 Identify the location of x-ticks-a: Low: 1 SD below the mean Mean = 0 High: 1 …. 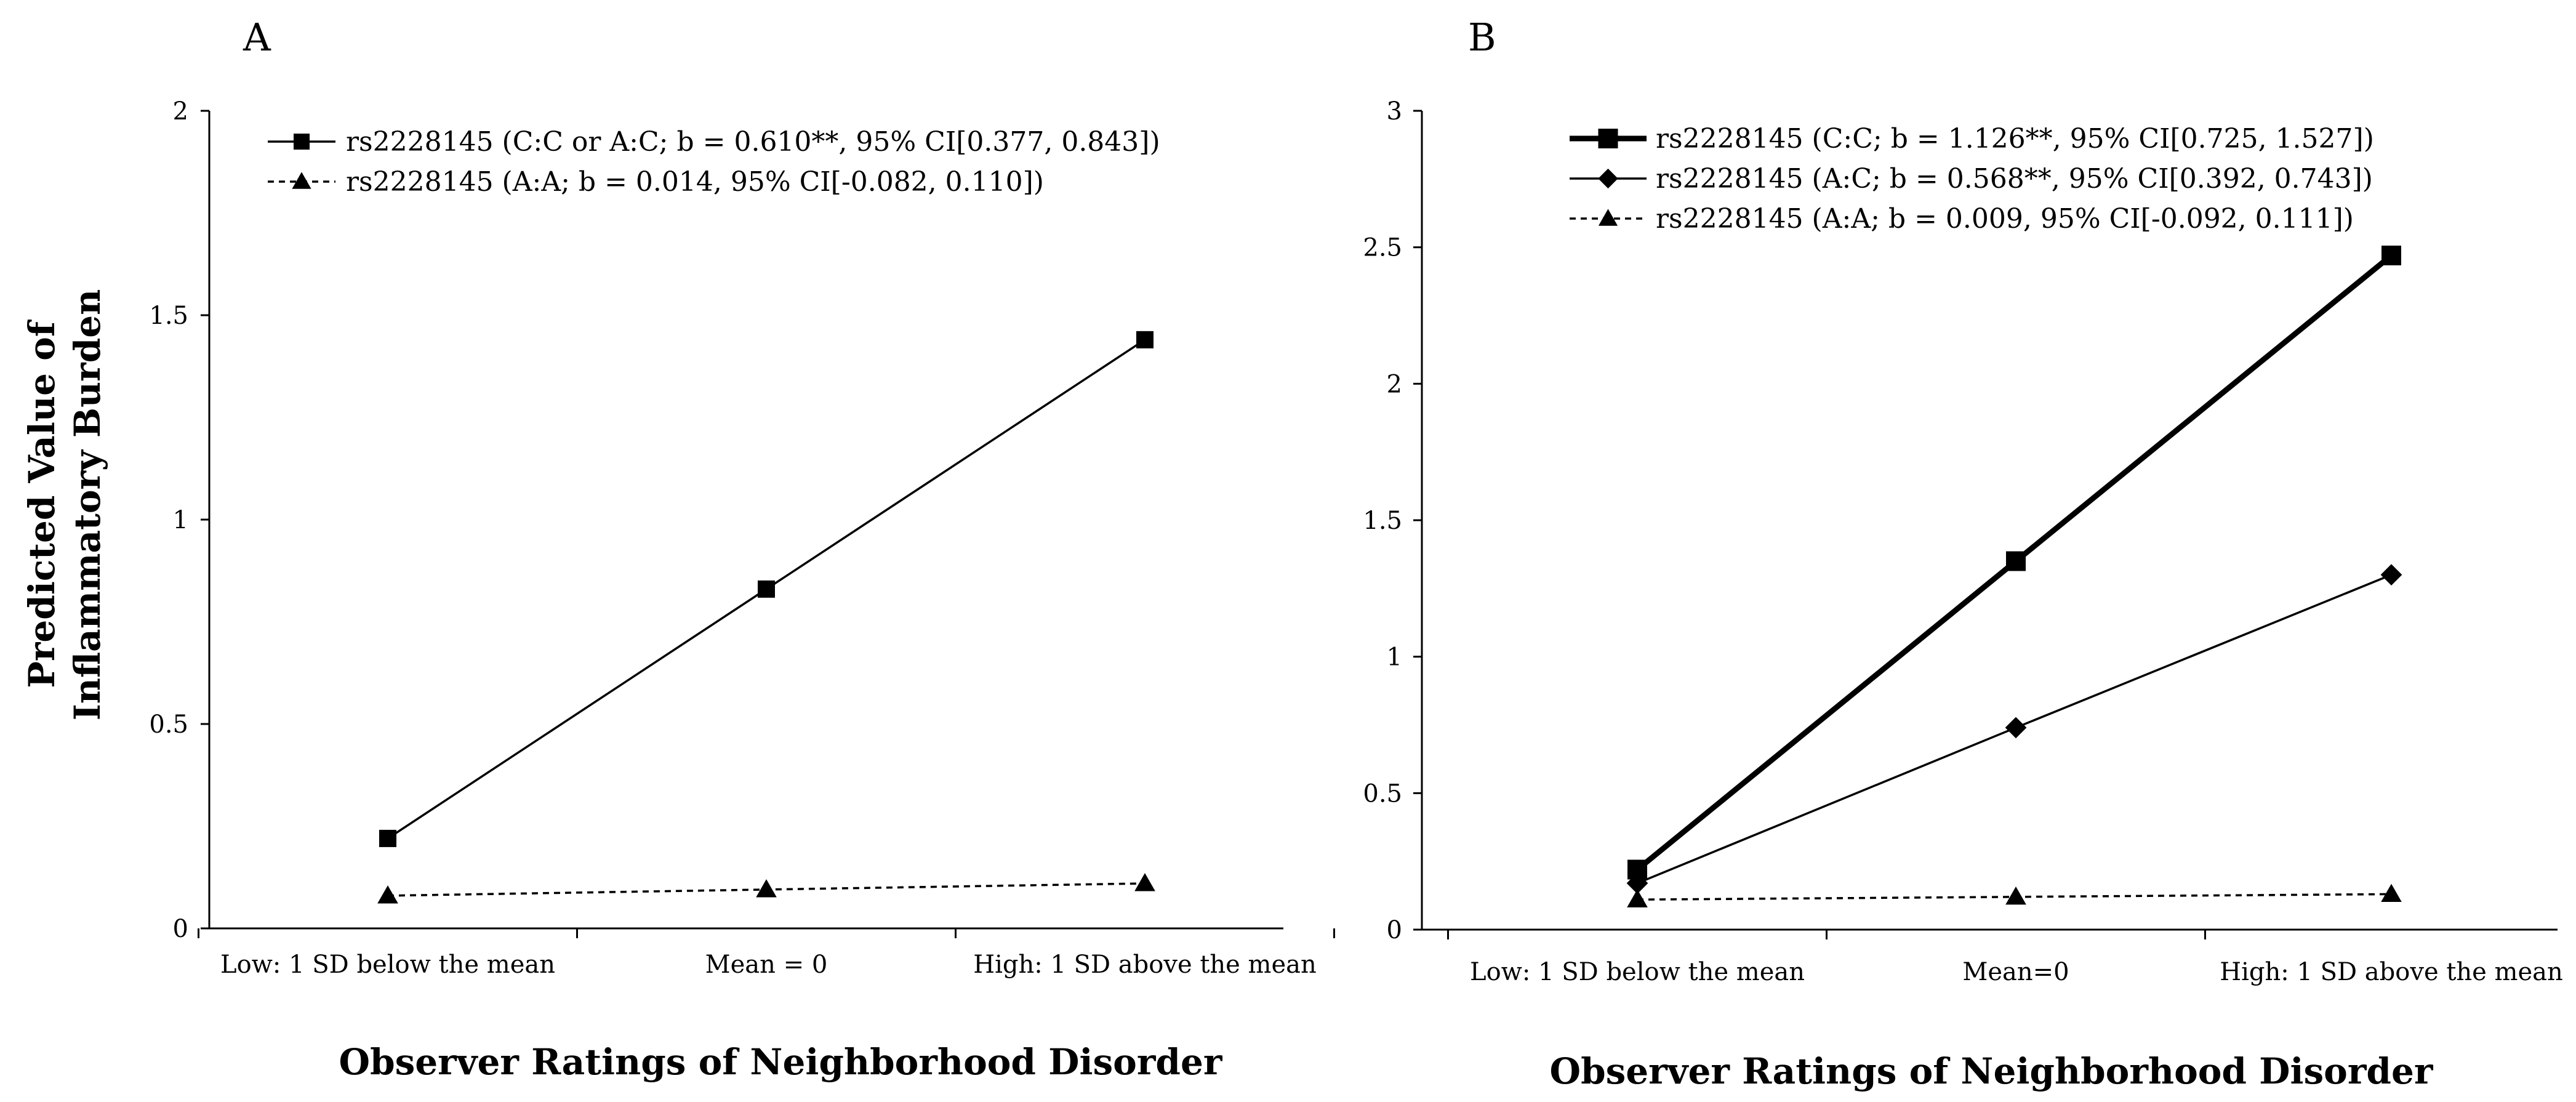
(766, 953).